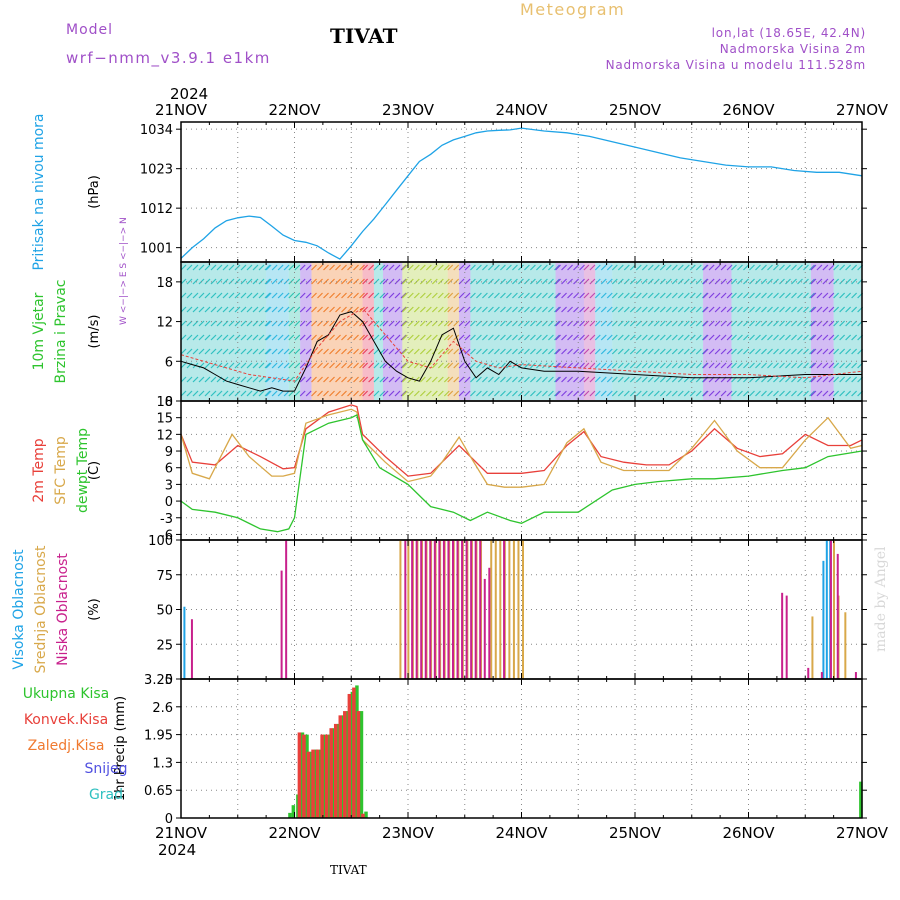  Describe the element at coordinates (335, 770) in the screenshot. I see `conv_rain-bar` at that location.